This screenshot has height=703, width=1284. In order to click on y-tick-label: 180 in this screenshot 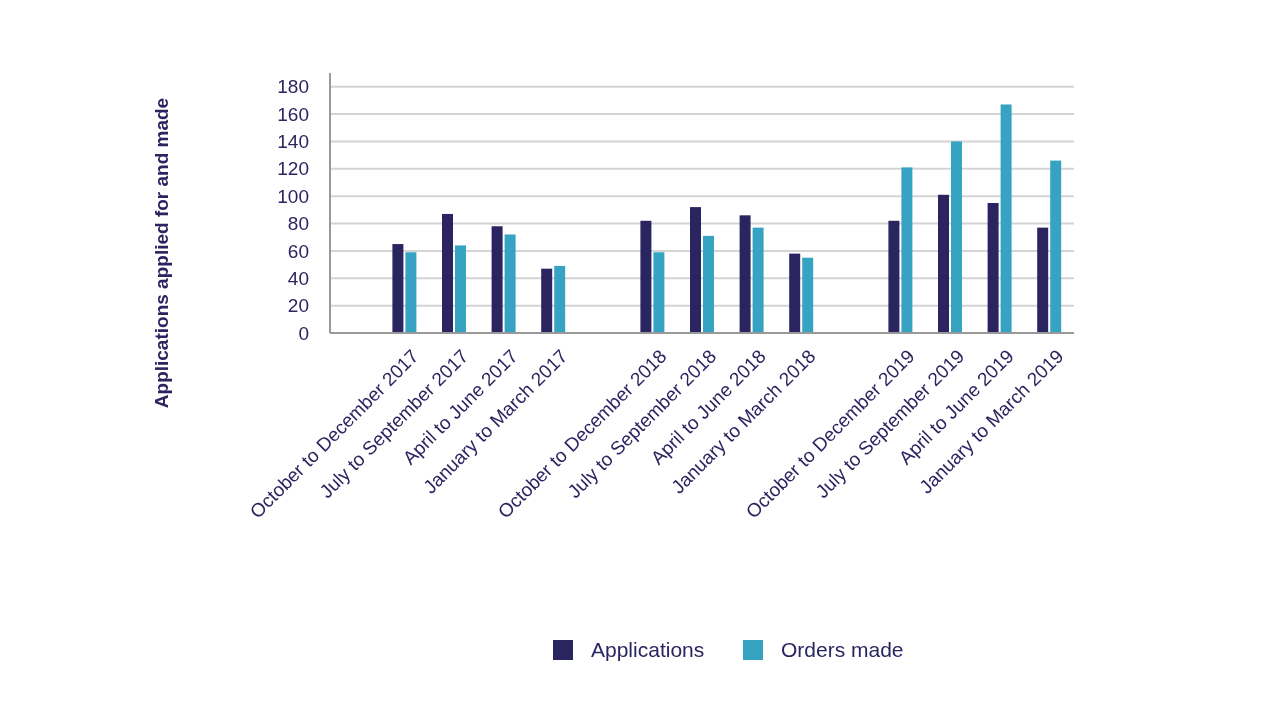, I will do `click(293, 87)`.